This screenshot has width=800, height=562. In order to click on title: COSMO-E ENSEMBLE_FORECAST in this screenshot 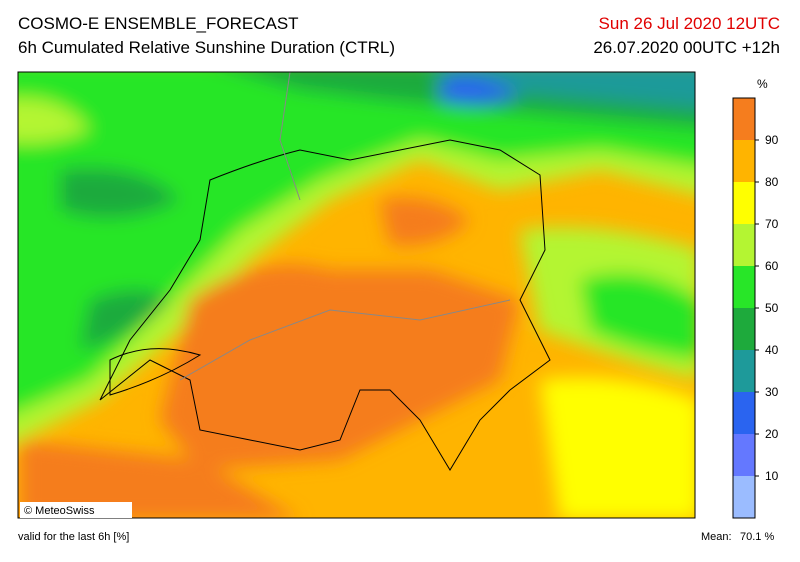, I will do `click(158, 23)`.